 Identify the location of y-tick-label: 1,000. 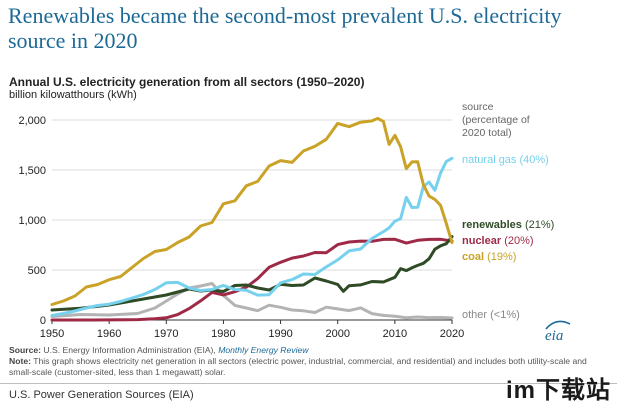
(32, 221).